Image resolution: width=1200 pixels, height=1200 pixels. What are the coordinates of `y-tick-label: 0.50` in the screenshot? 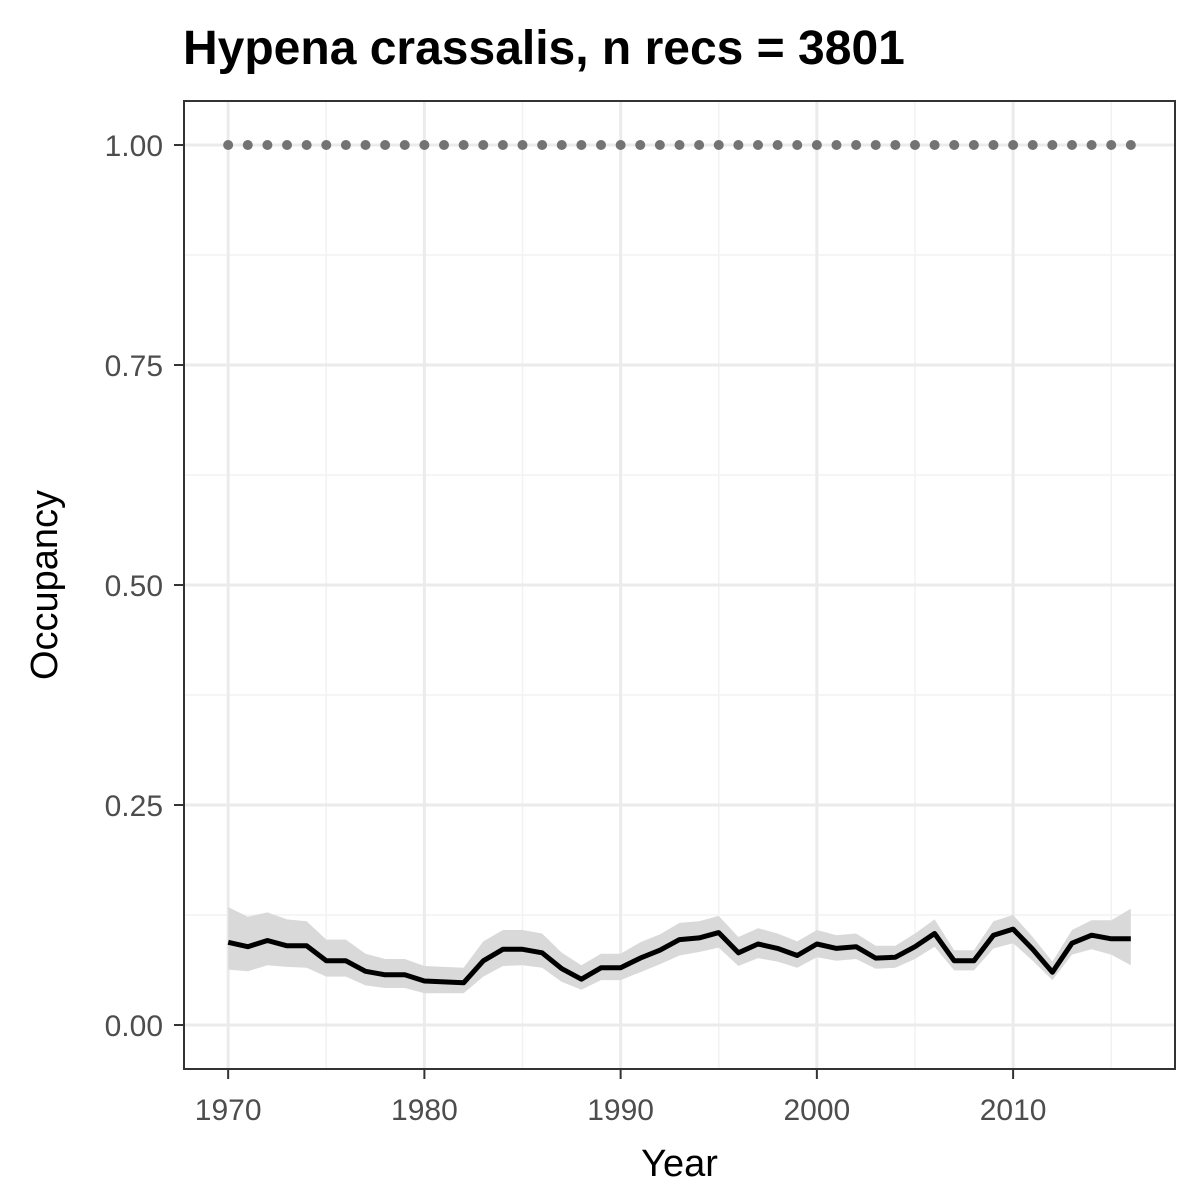 It's located at (134, 586).